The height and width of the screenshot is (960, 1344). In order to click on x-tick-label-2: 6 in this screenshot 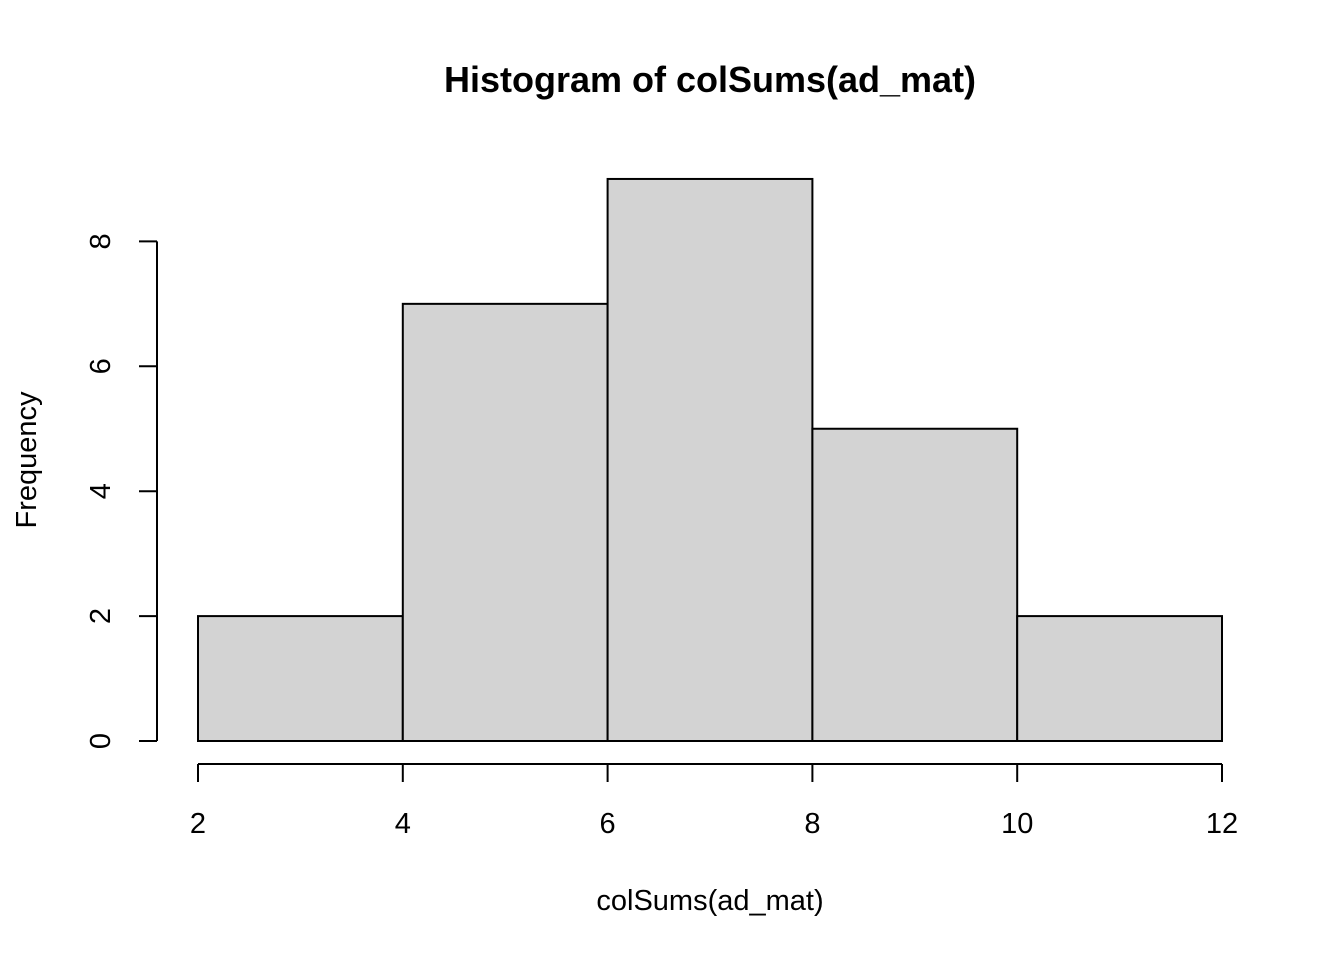, I will do `click(608, 824)`.